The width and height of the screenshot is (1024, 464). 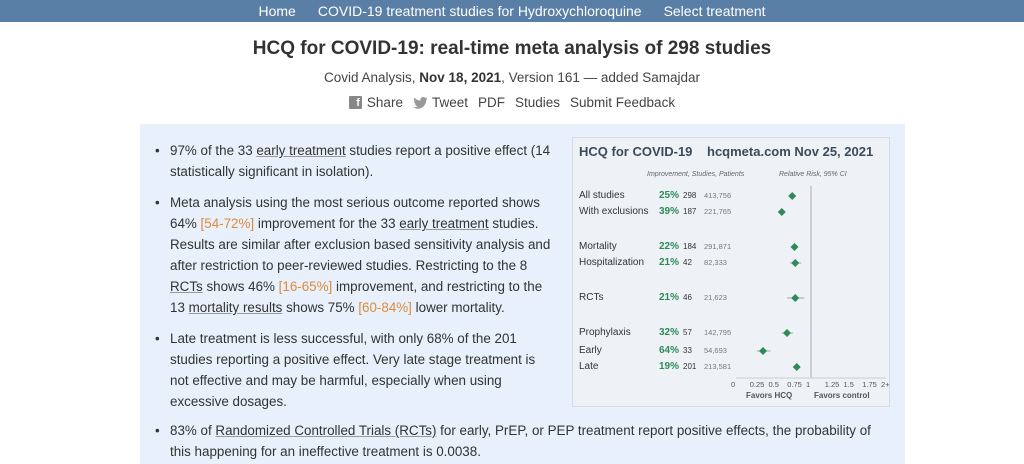 I want to click on row-label: All studies, so click(x=602, y=195).